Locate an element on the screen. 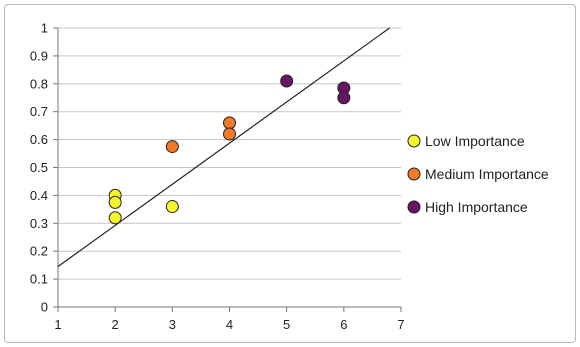 The width and height of the screenshot is (580, 347). legend-label: Low Importance is located at coordinates (475, 141).